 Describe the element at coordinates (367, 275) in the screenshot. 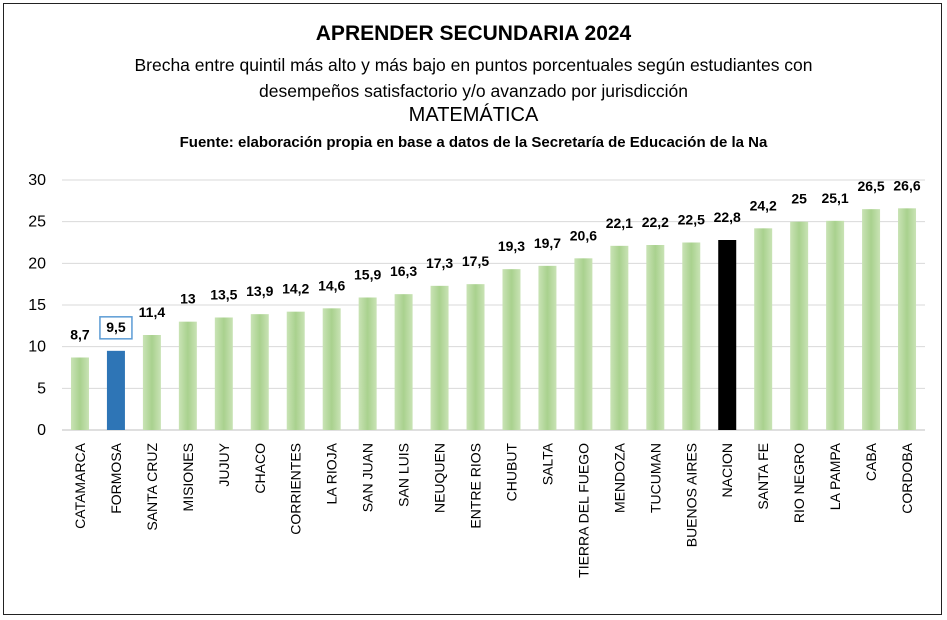

I see `data-label: 15,9` at that location.